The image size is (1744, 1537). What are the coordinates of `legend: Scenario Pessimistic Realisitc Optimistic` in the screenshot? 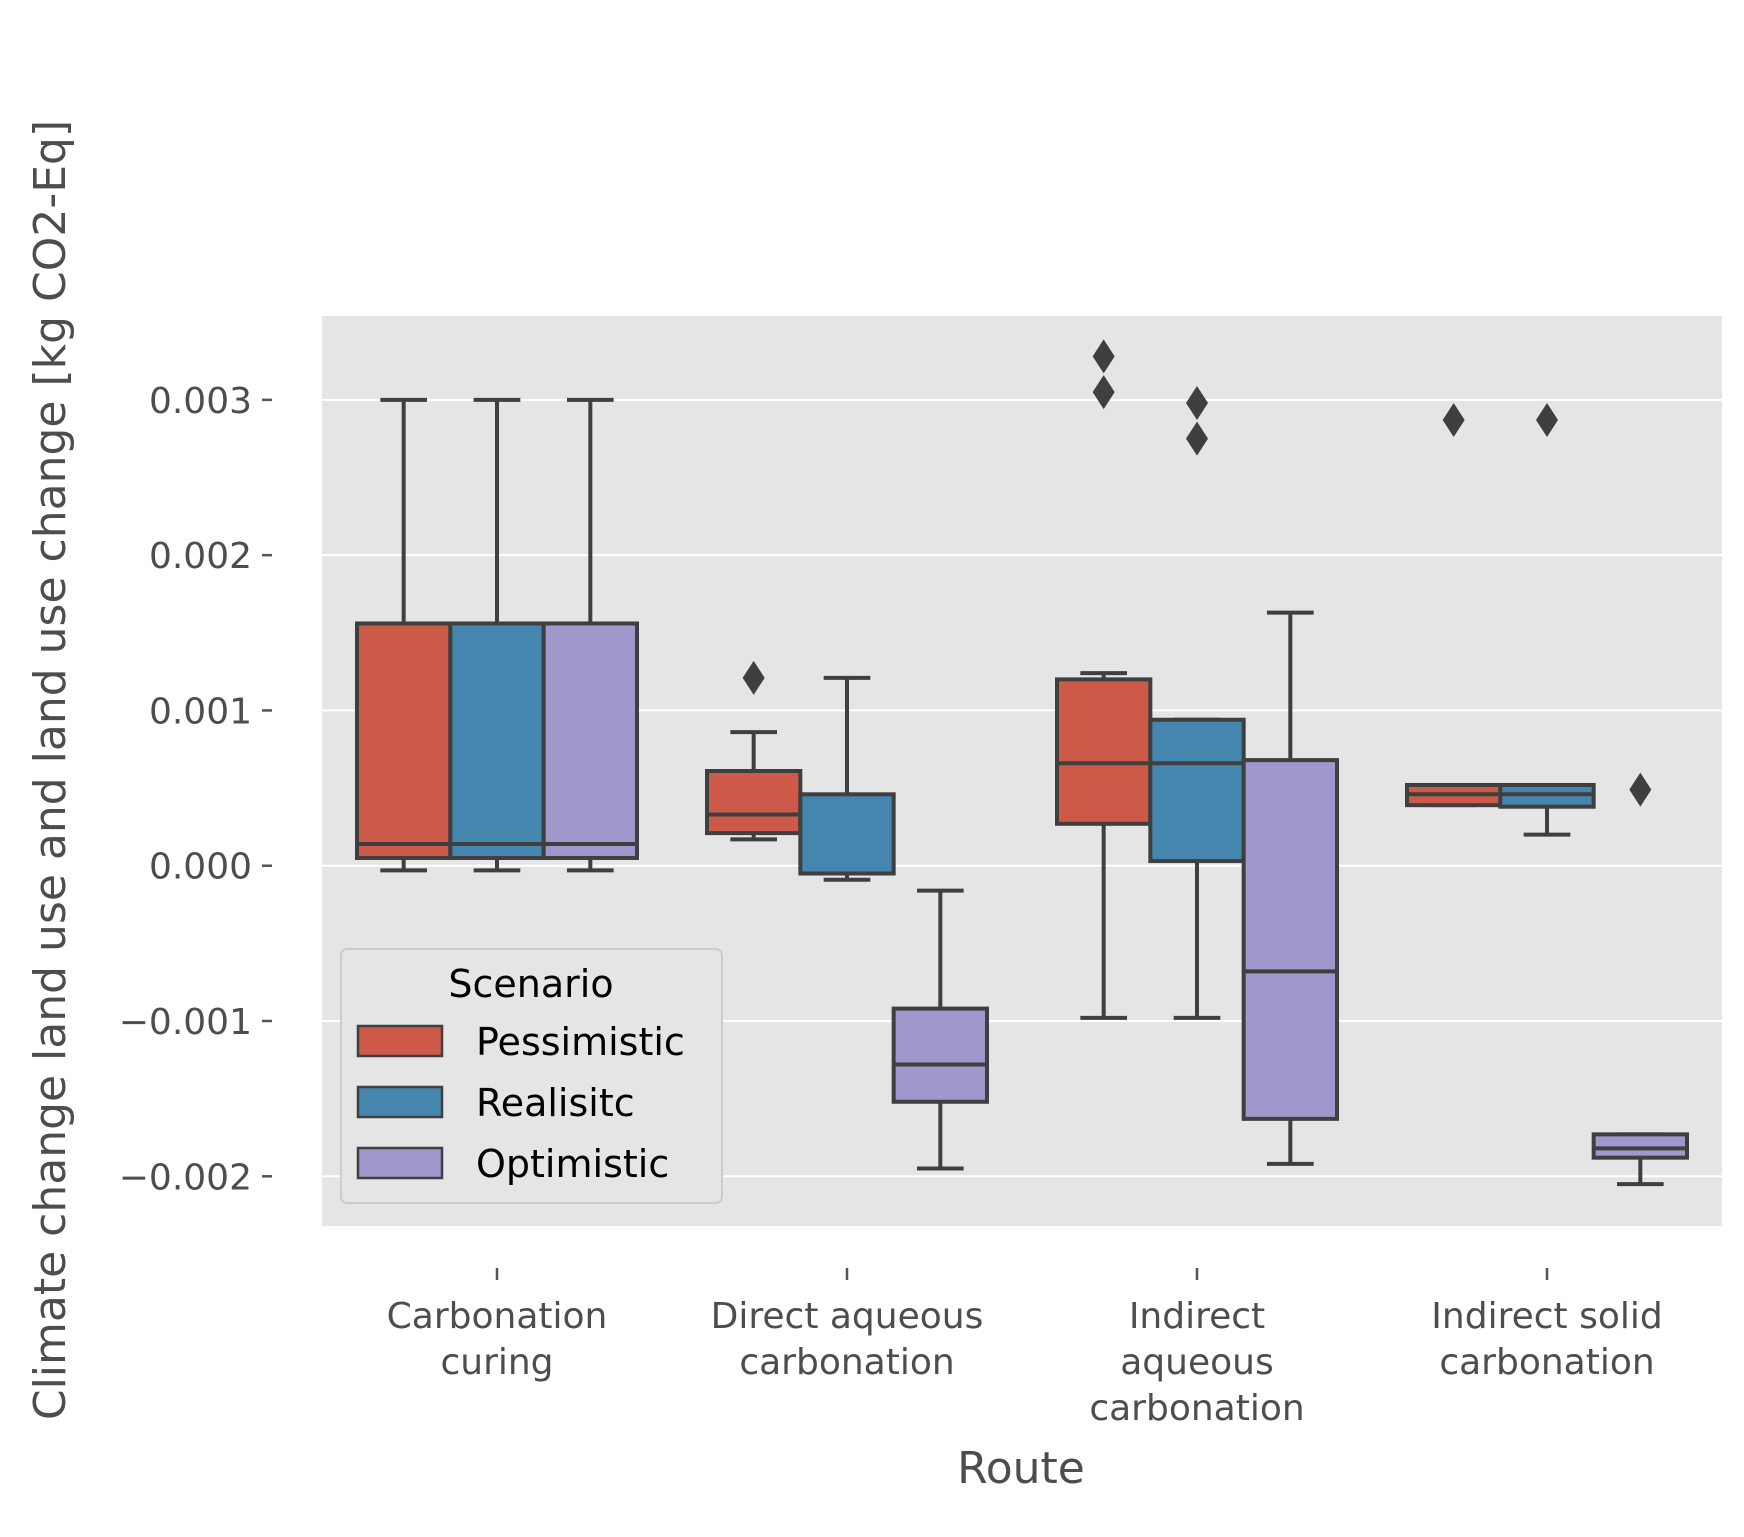 It's located at (531, 1076).